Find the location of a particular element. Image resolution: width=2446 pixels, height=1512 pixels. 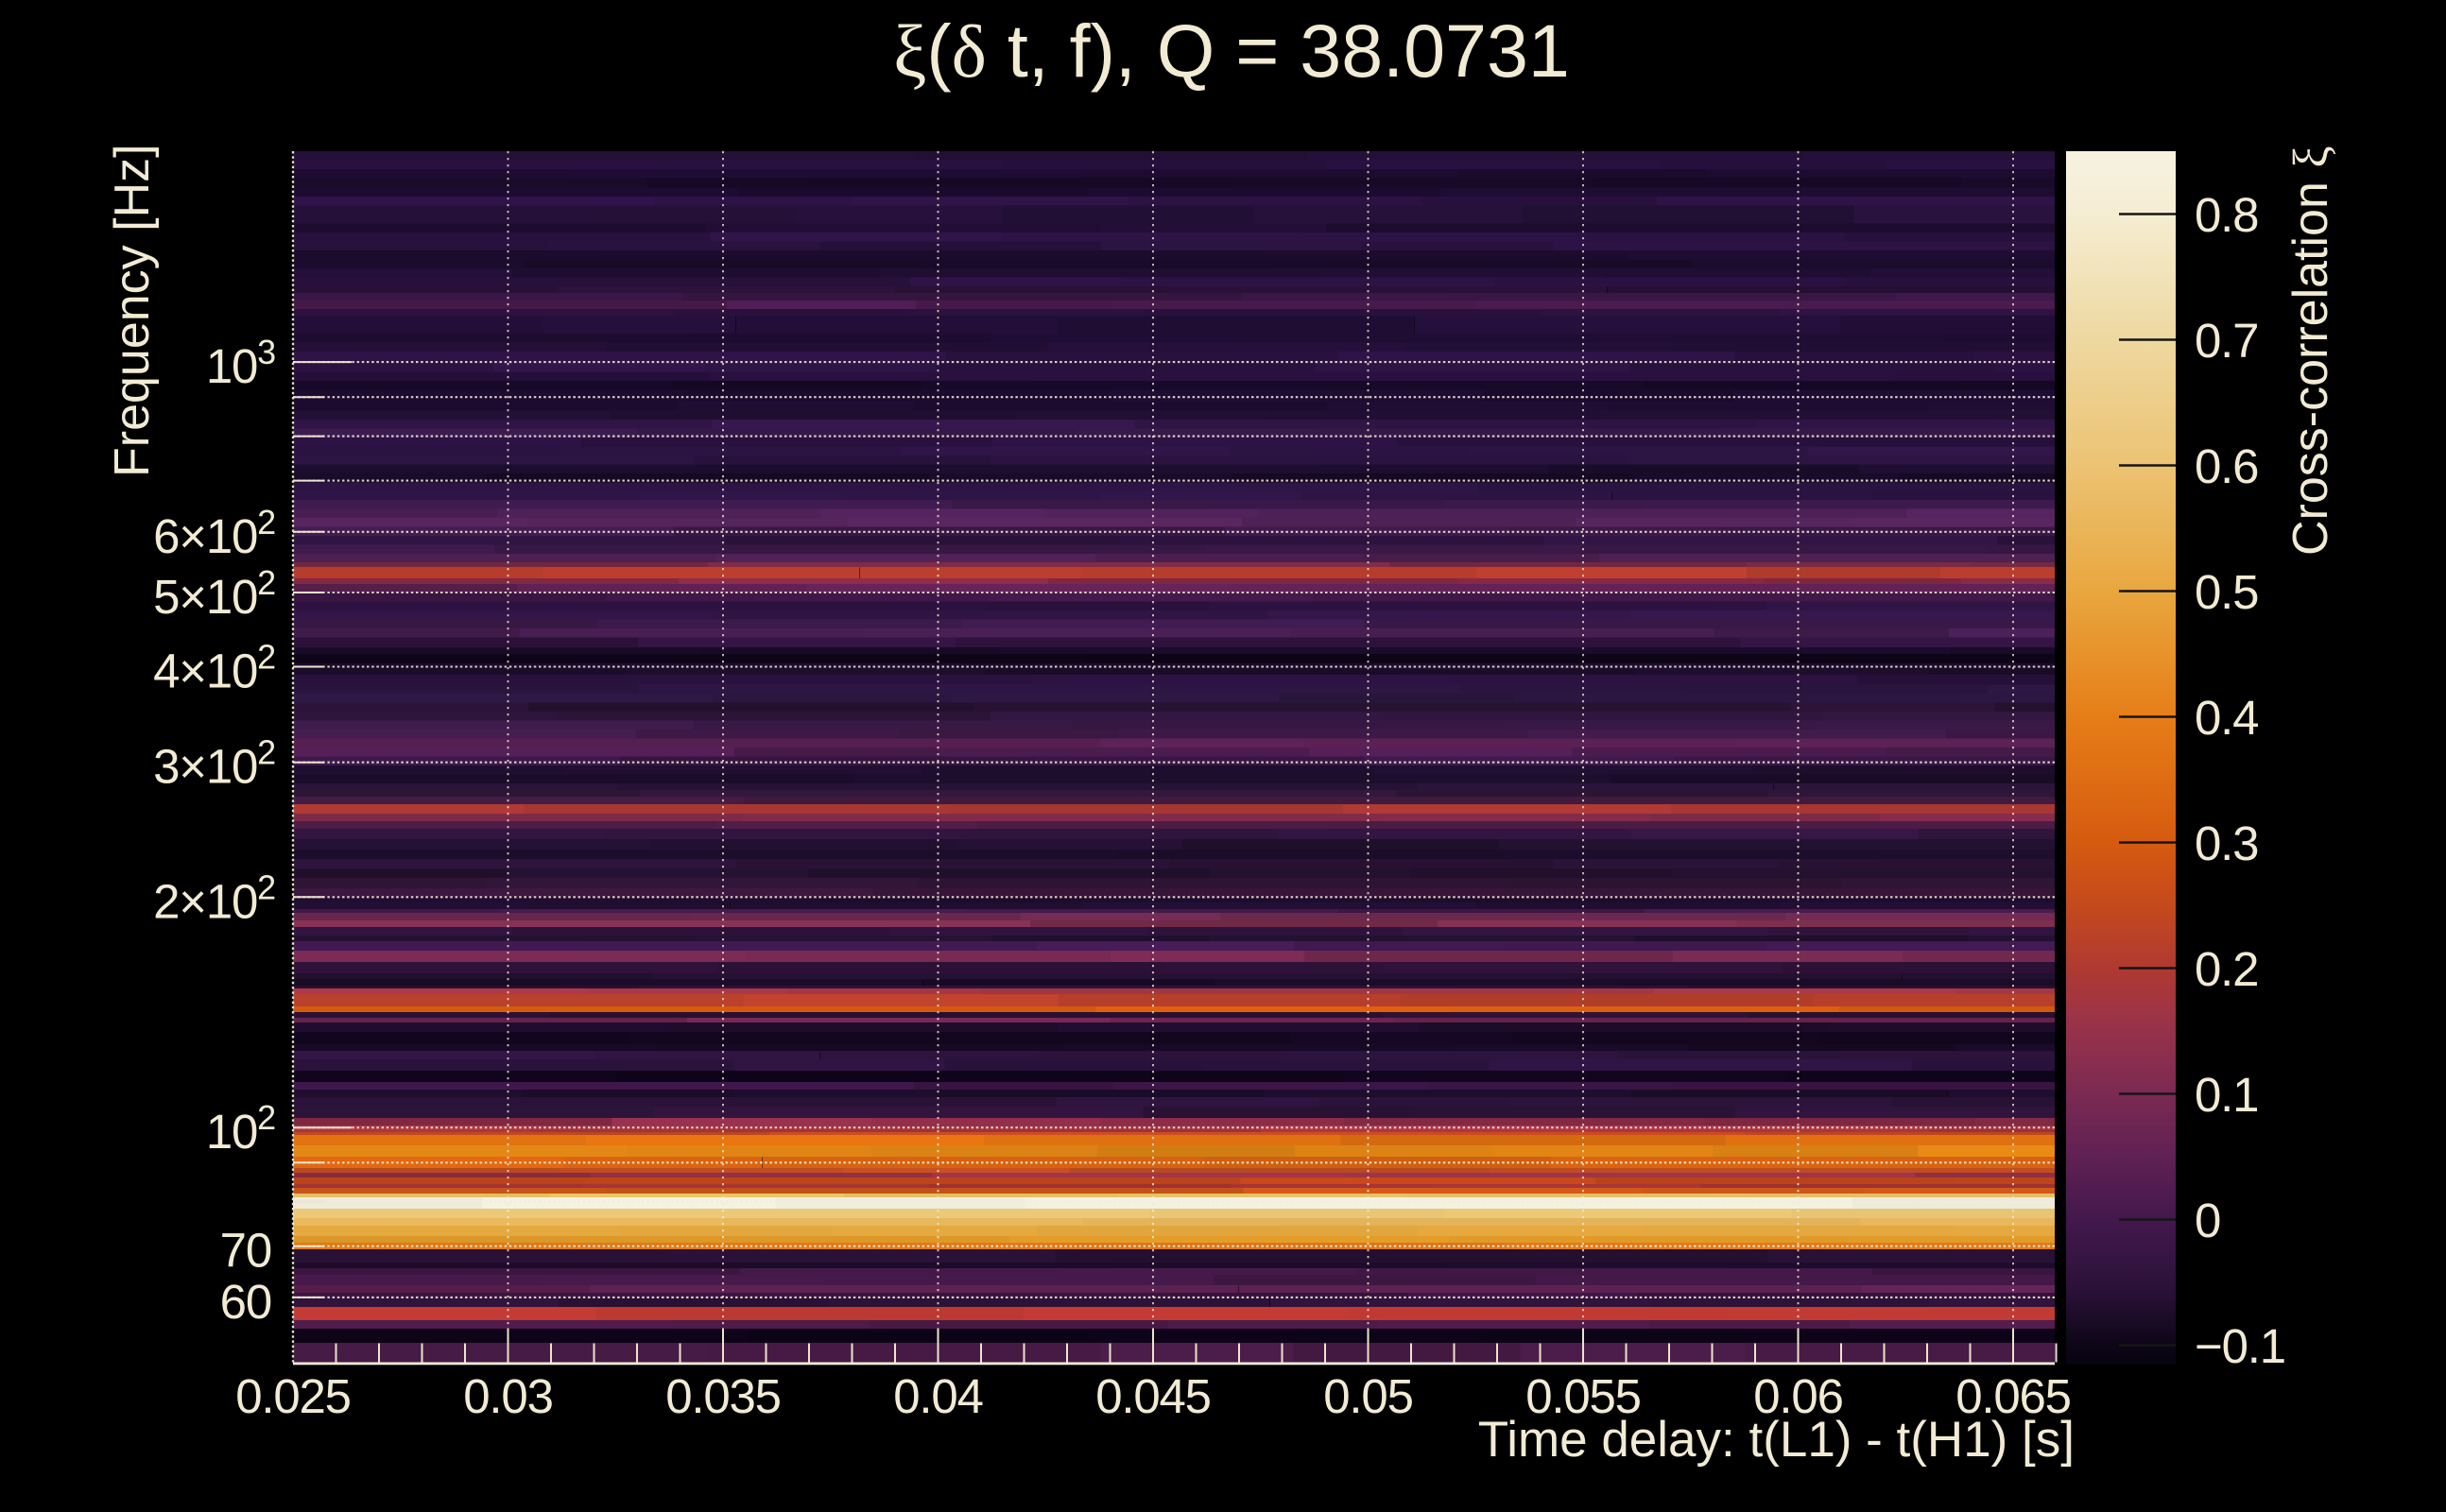

svg-text: 0 is located at coordinates (2207, 1220).